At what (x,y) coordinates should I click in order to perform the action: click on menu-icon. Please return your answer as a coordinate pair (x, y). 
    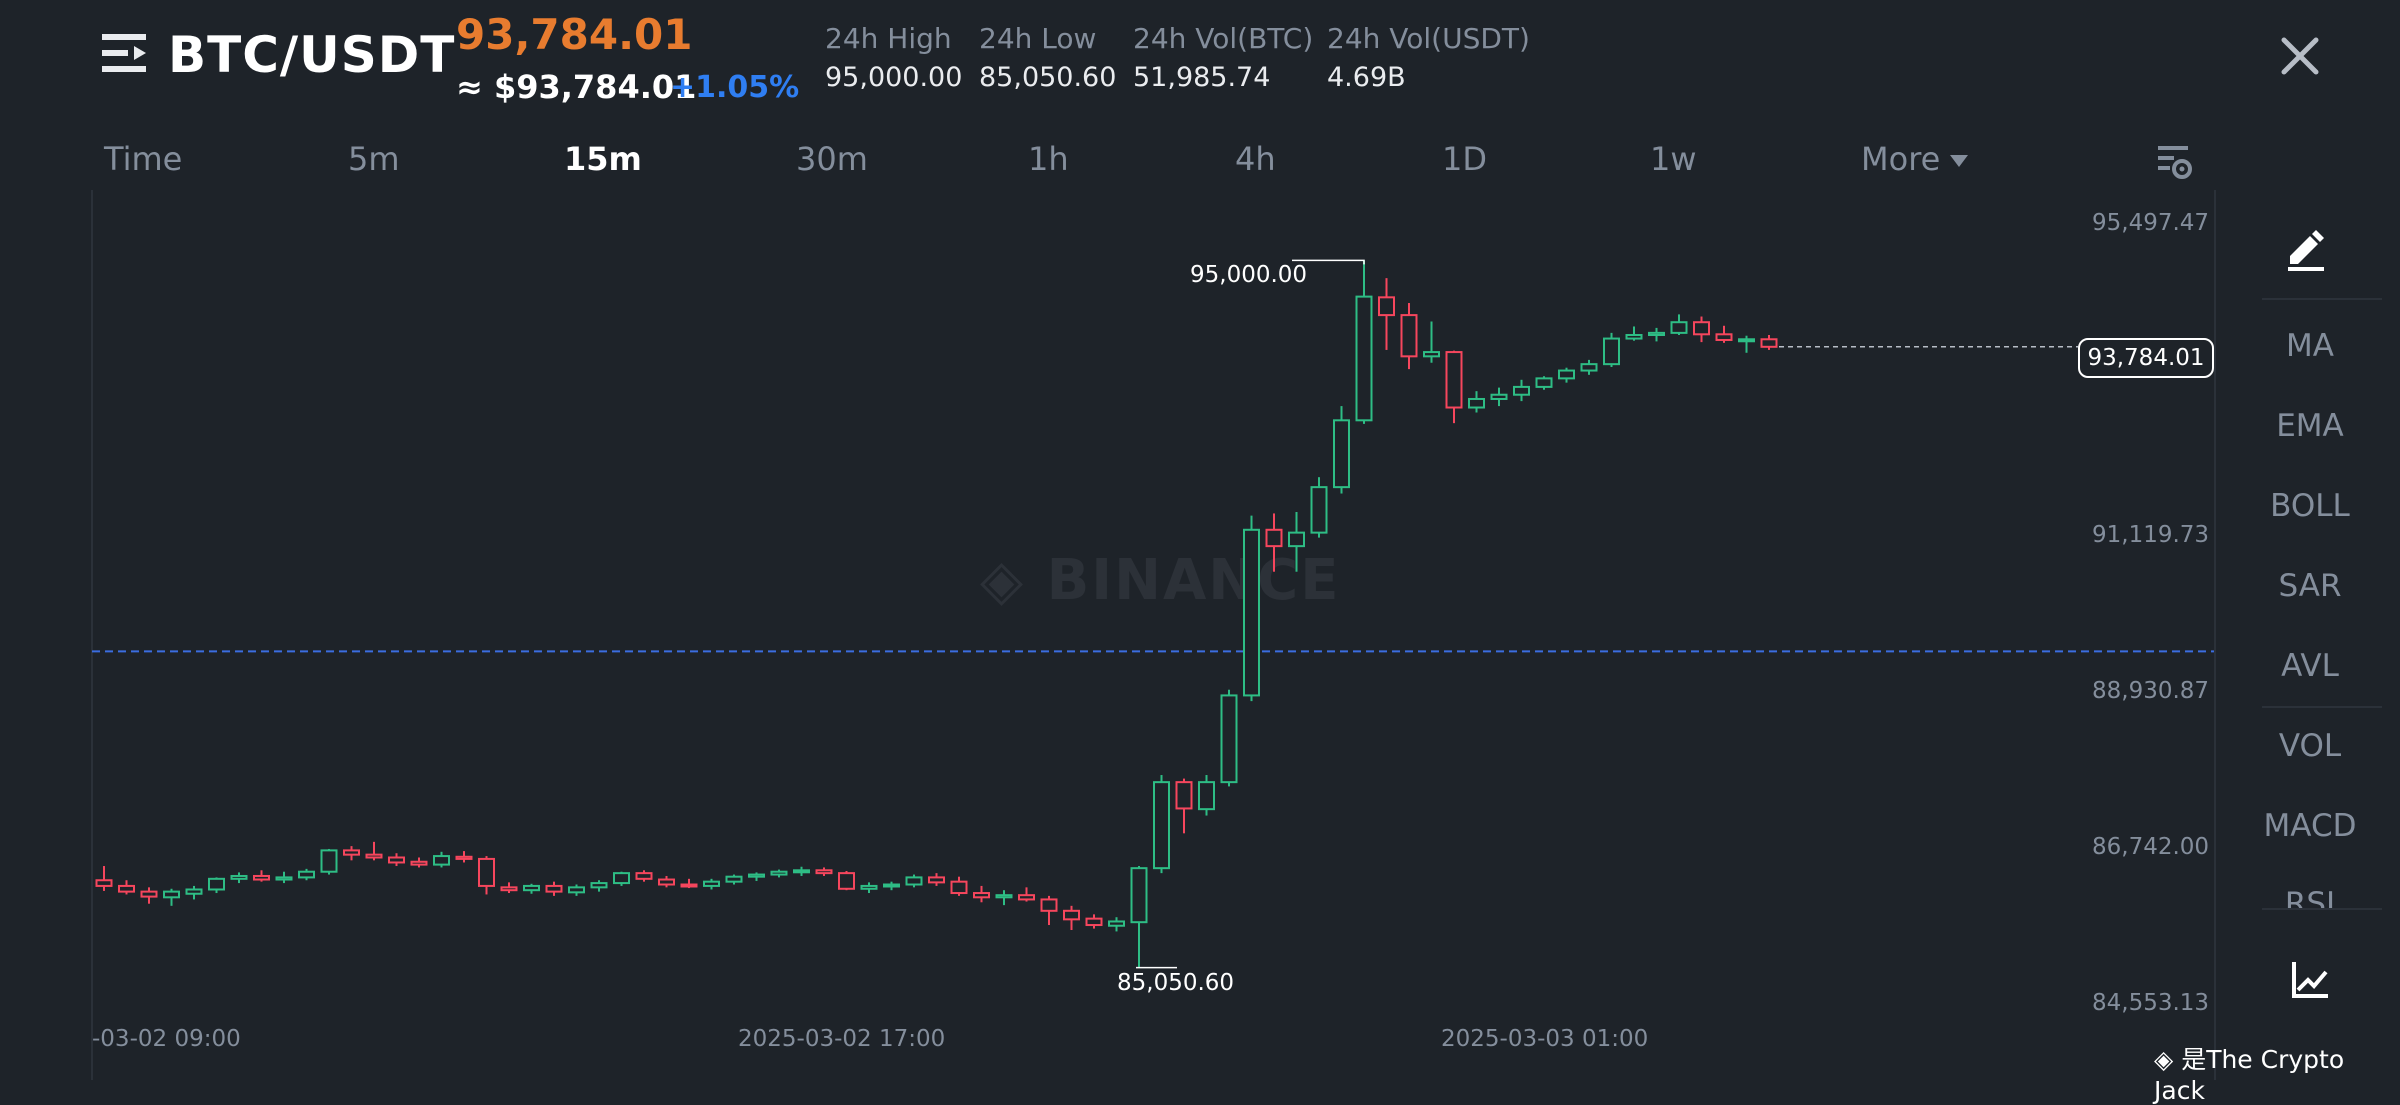
    Looking at the image, I should click on (125, 55).